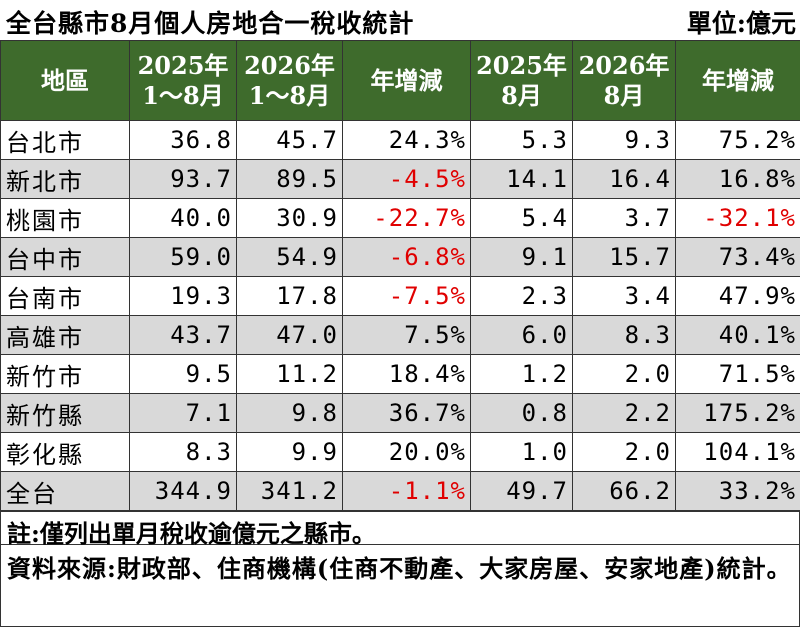 The width and height of the screenshot is (800, 627). What do you see at coordinates (65, 257) in the screenshot?
I see `region-cell: 台中市` at bounding box center [65, 257].